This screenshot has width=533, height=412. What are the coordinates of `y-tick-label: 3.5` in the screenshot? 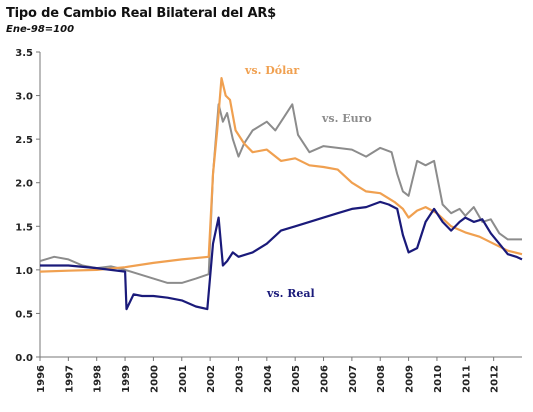 It's located at (24, 53).